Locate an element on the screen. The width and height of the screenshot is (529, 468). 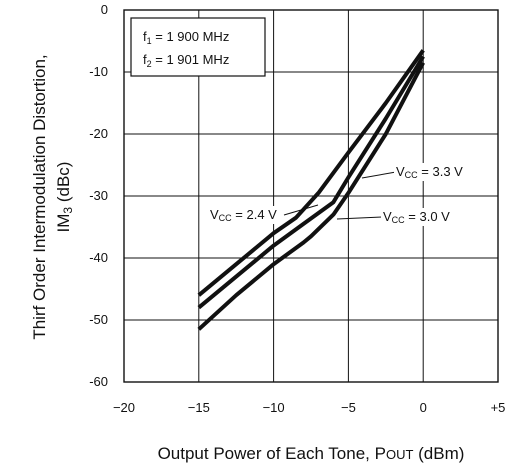
annotation-vcc-2-4: VCC = 2.4 V is located at coordinates (263, 214).